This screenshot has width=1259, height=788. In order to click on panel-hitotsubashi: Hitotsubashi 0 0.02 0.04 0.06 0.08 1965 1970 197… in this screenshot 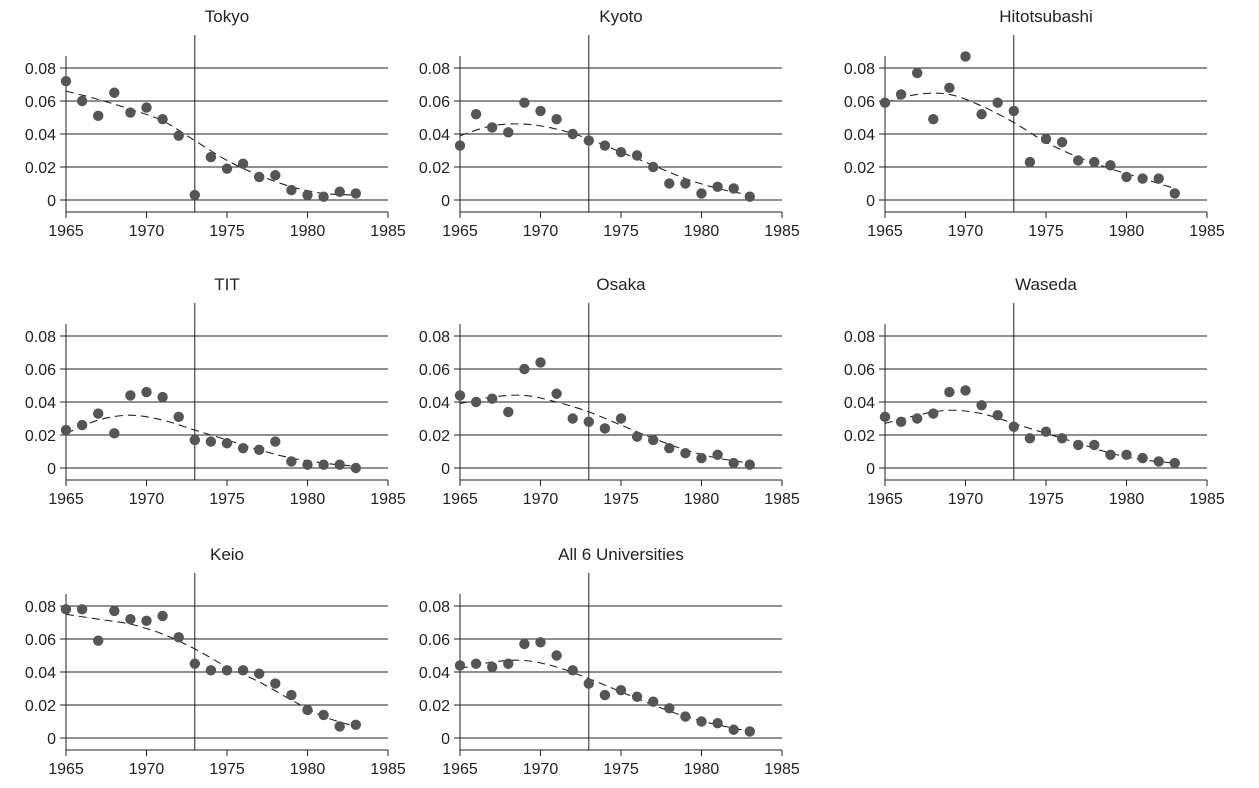, I will do `click(1034, 123)`.